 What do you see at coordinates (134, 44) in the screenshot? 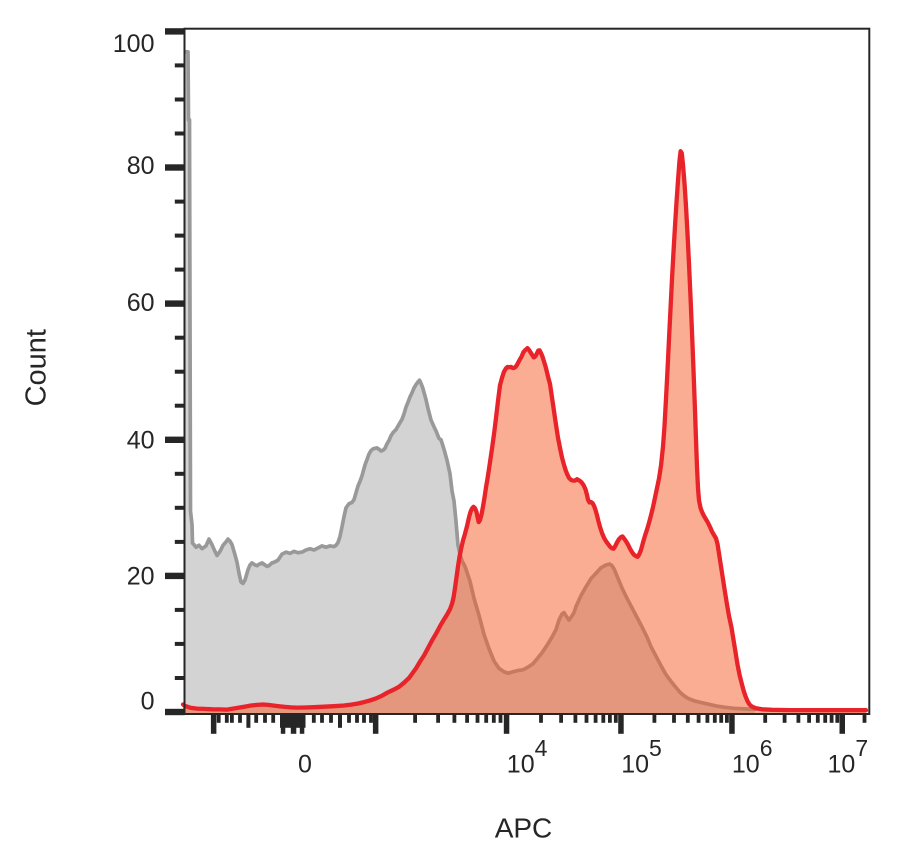
I see `svg-text: 100` at bounding box center [134, 44].